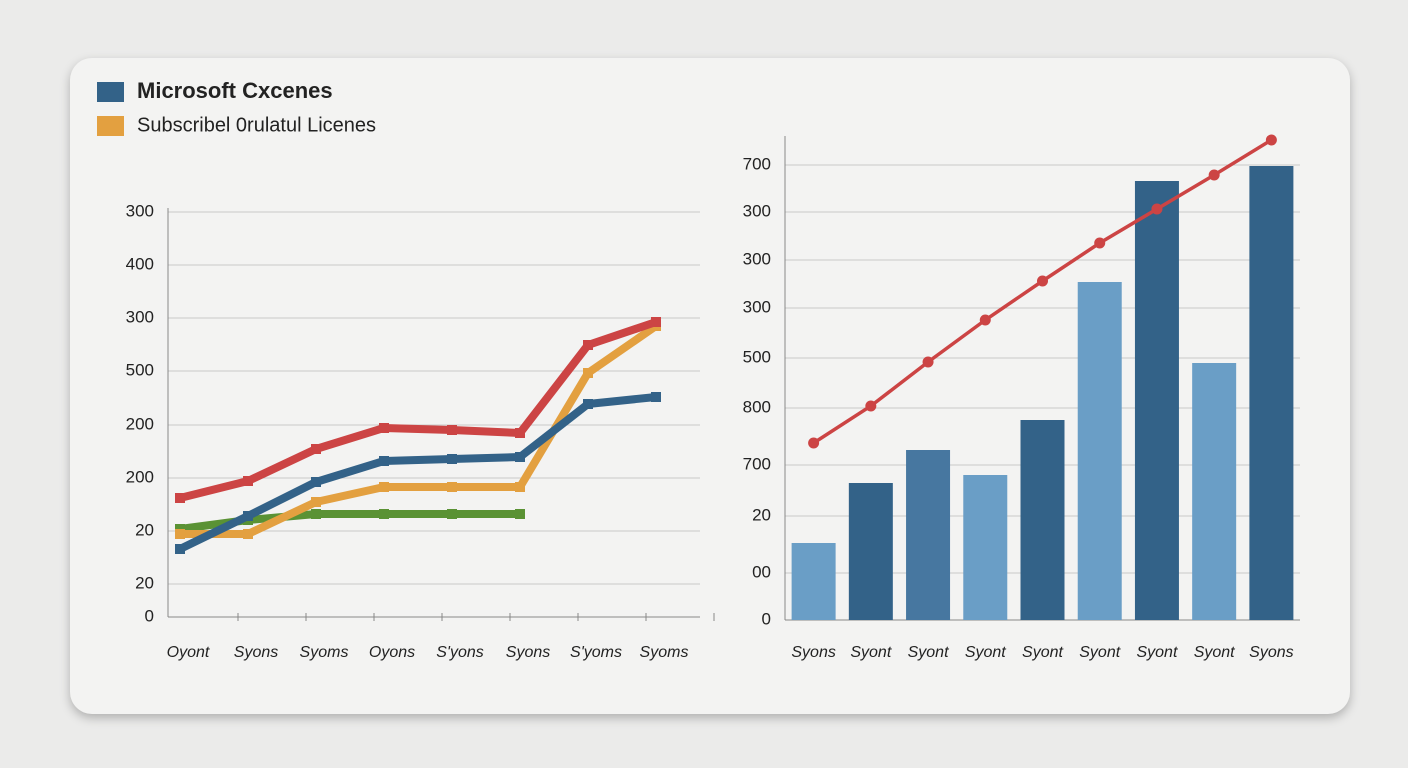 This screenshot has height=768, width=1408. What do you see at coordinates (392, 652) in the screenshot?
I see `x-tick-label: Oyons` at bounding box center [392, 652].